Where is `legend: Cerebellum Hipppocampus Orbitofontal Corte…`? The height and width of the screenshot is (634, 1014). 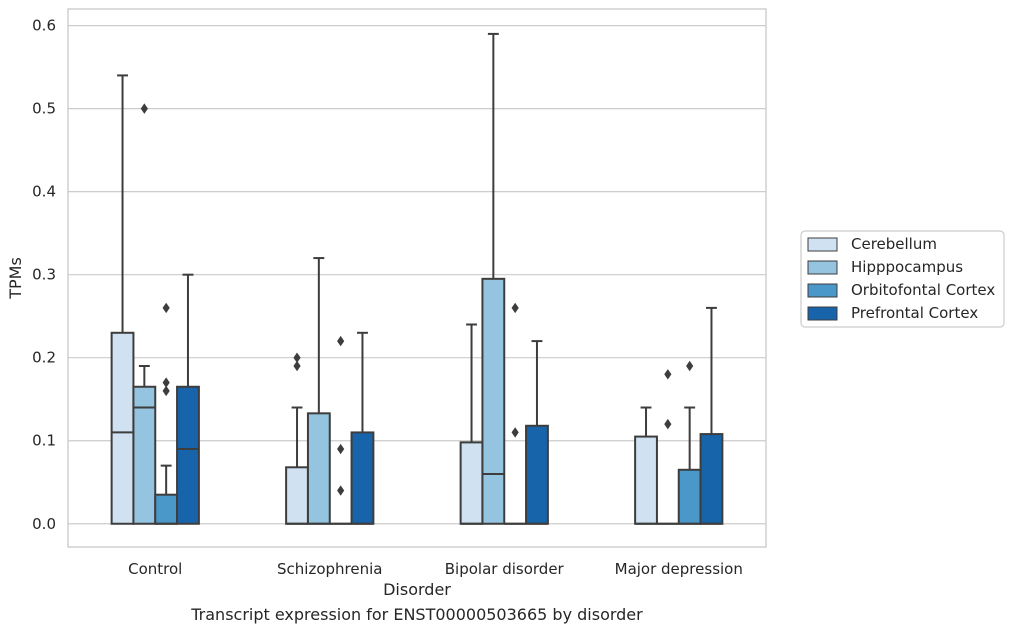
legend: Cerebellum Hipppocampus Orbitofontal Corte… is located at coordinates (902, 279).